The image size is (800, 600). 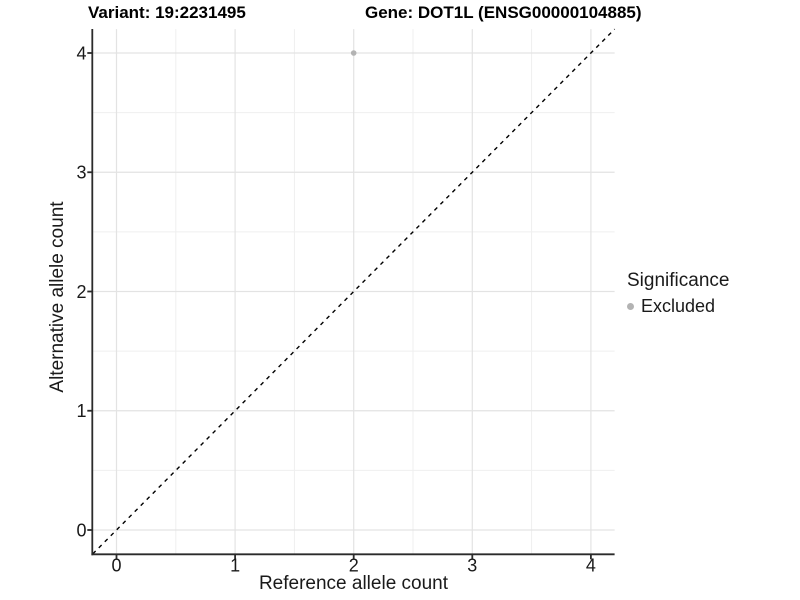 What do you see at coordinates (591, 566) in the screenshot?
I see `x-tick-label: 4` at bounding box center [591, 566].